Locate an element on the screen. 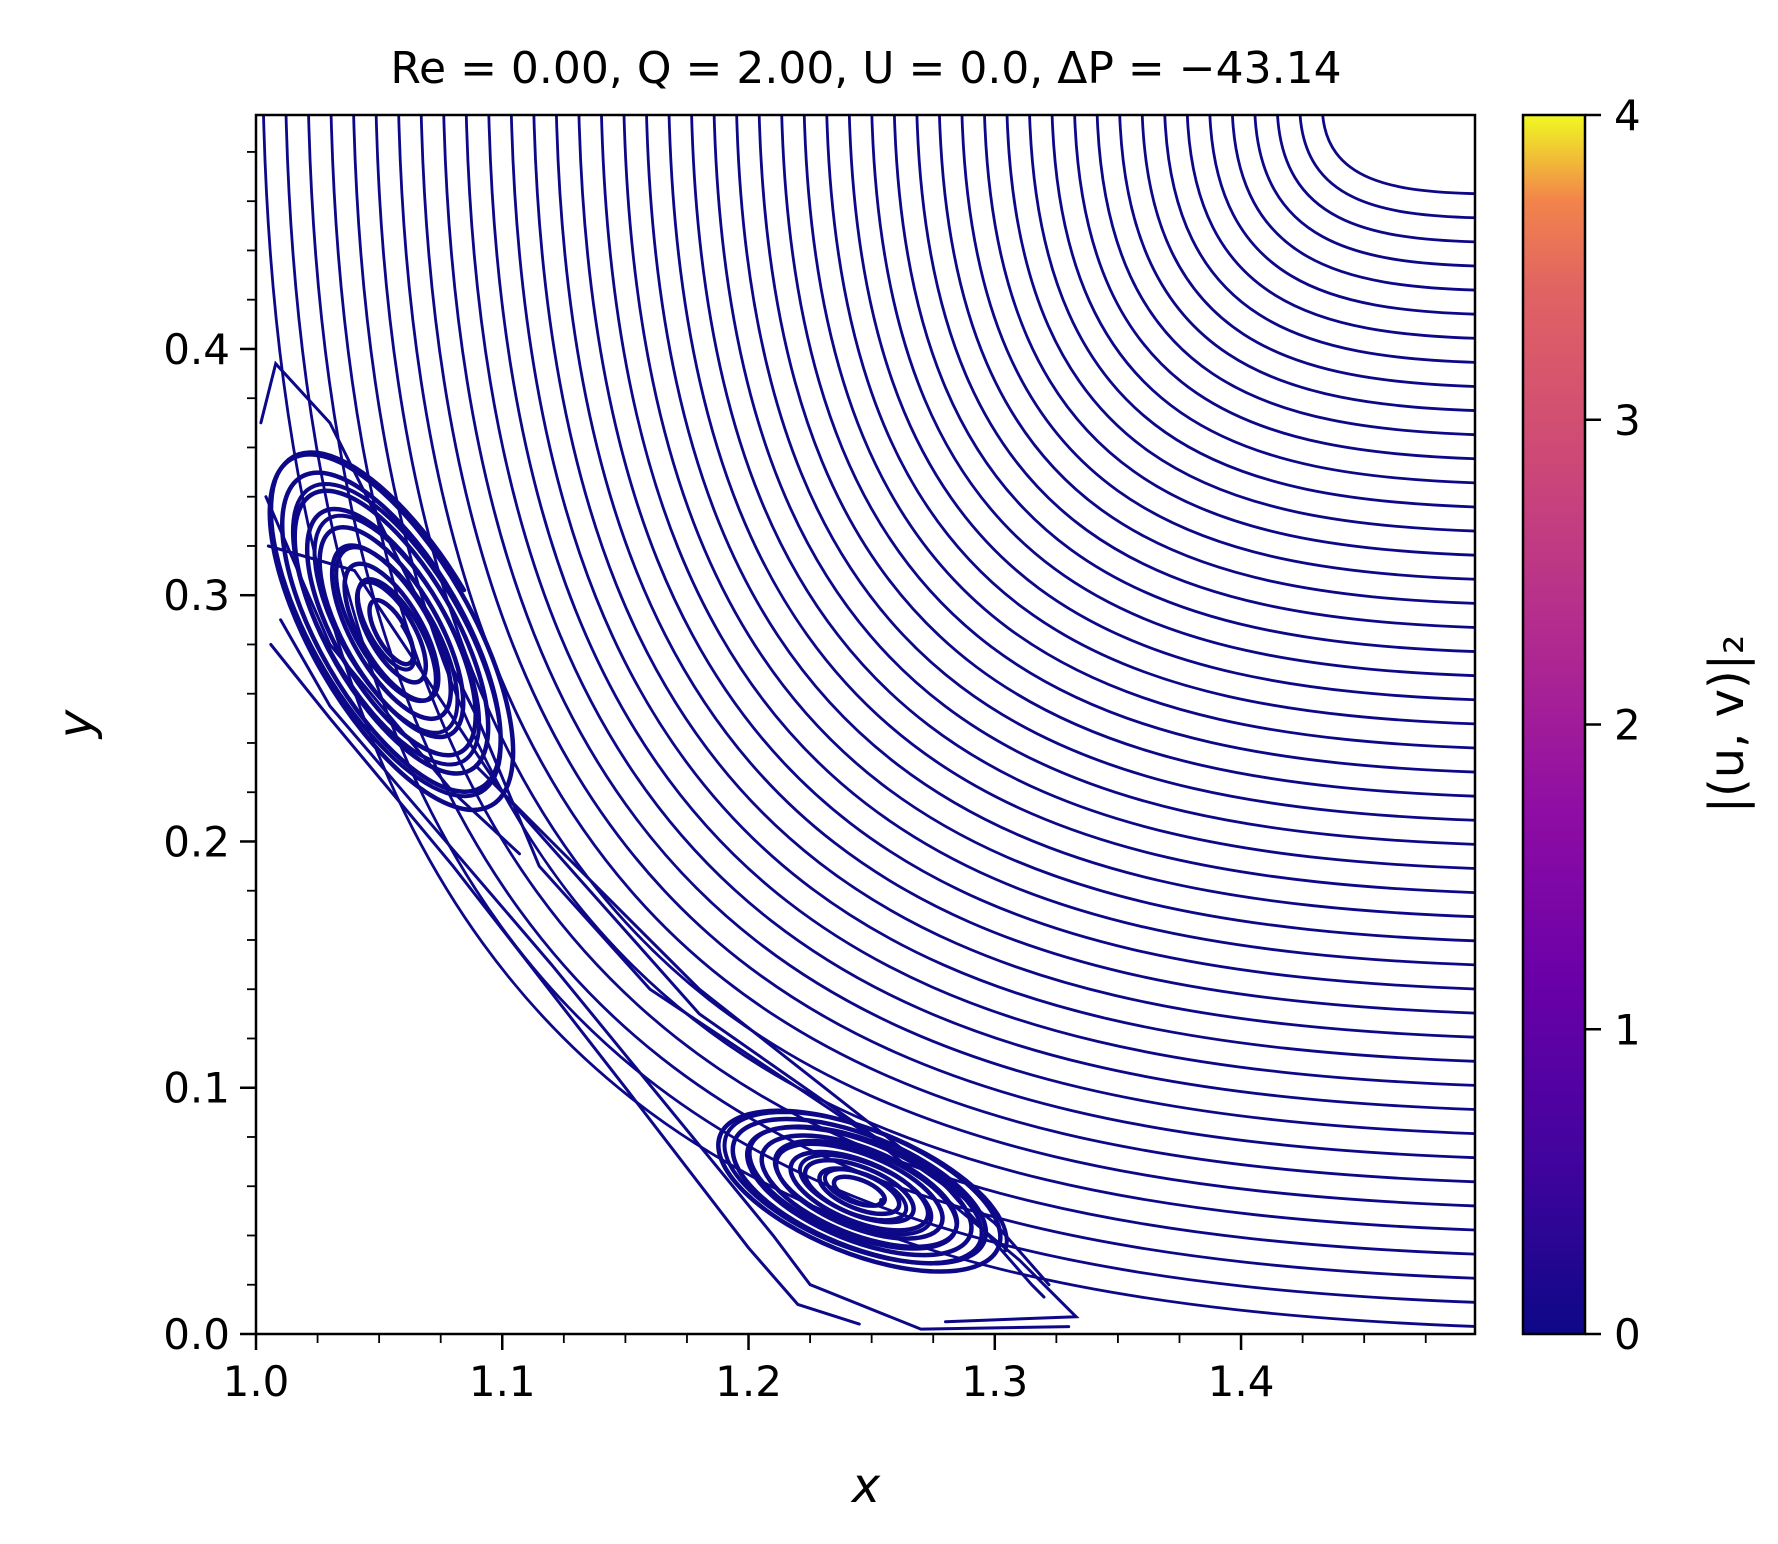 The image size is (1778, 1544). y-tick-label: 0.1 is located at coordinates (196, 1088).